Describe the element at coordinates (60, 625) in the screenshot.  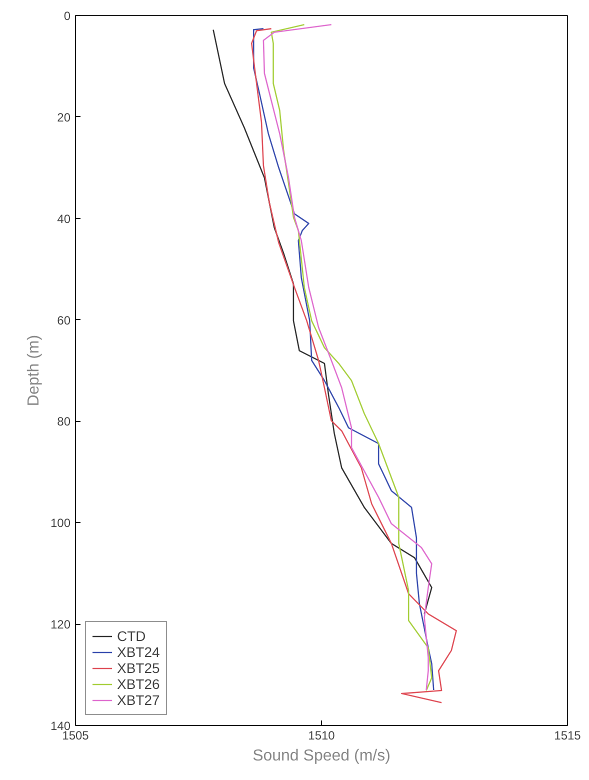
I see `y-tick-label: 120` at that location.